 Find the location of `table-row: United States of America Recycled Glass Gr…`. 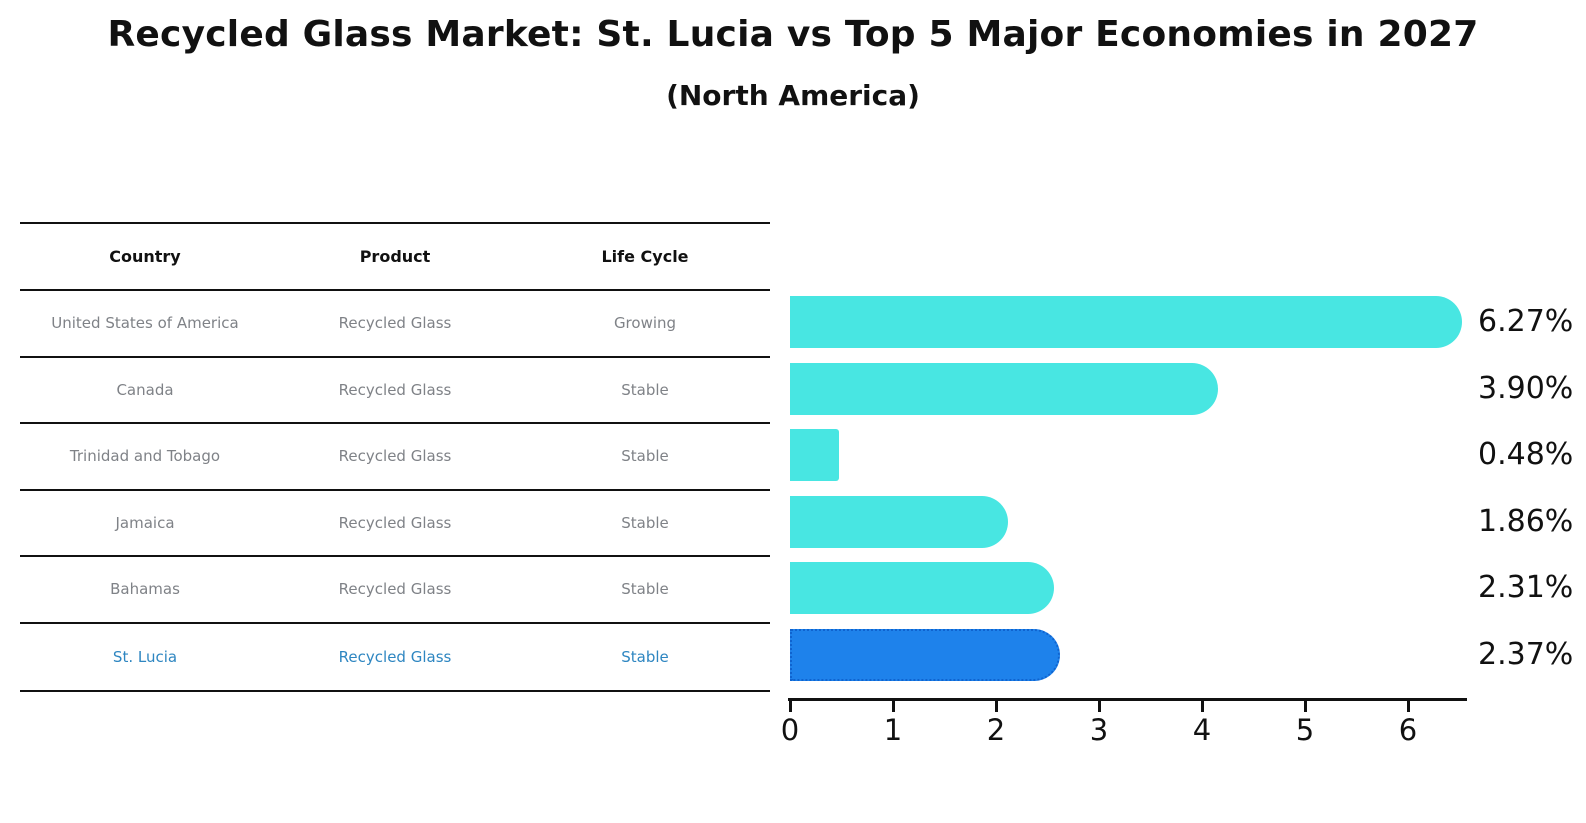

table-row: United States of America Recycled Glass Gr… is located at coordinates (395, 324).